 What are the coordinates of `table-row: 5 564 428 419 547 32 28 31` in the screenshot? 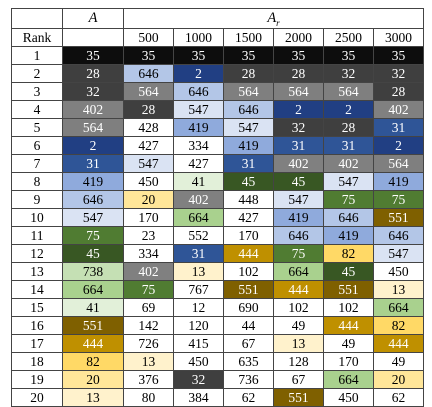 It's located at (217, 127).